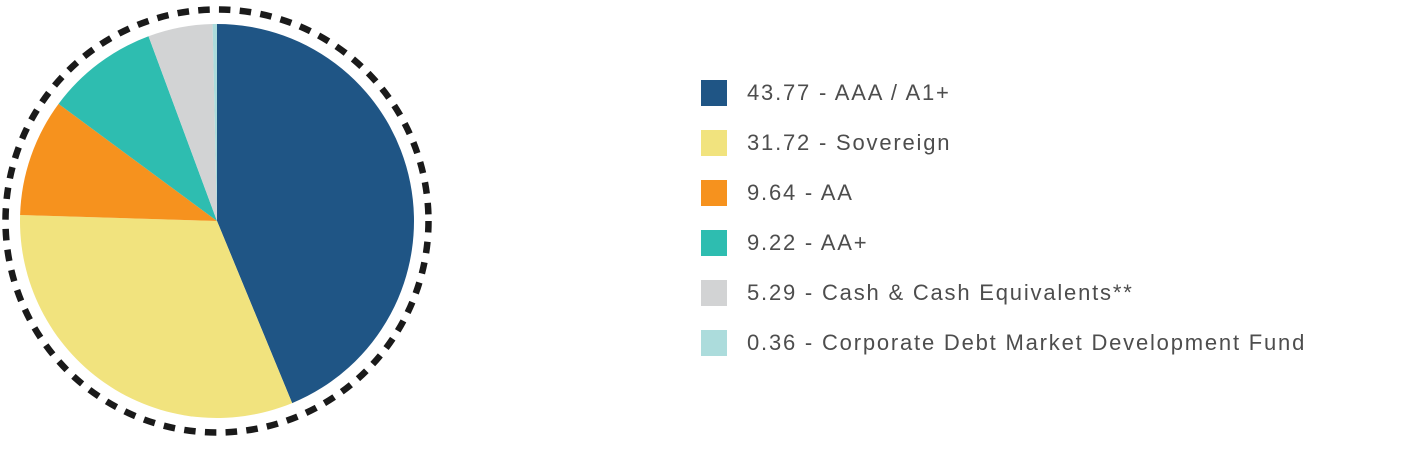 The width and height of the screenshot is (1401, 455). Describe the element at coordinates (182, 122) in the screenshot. I see `pie-slice-cash-cash-equivalents` at that location.